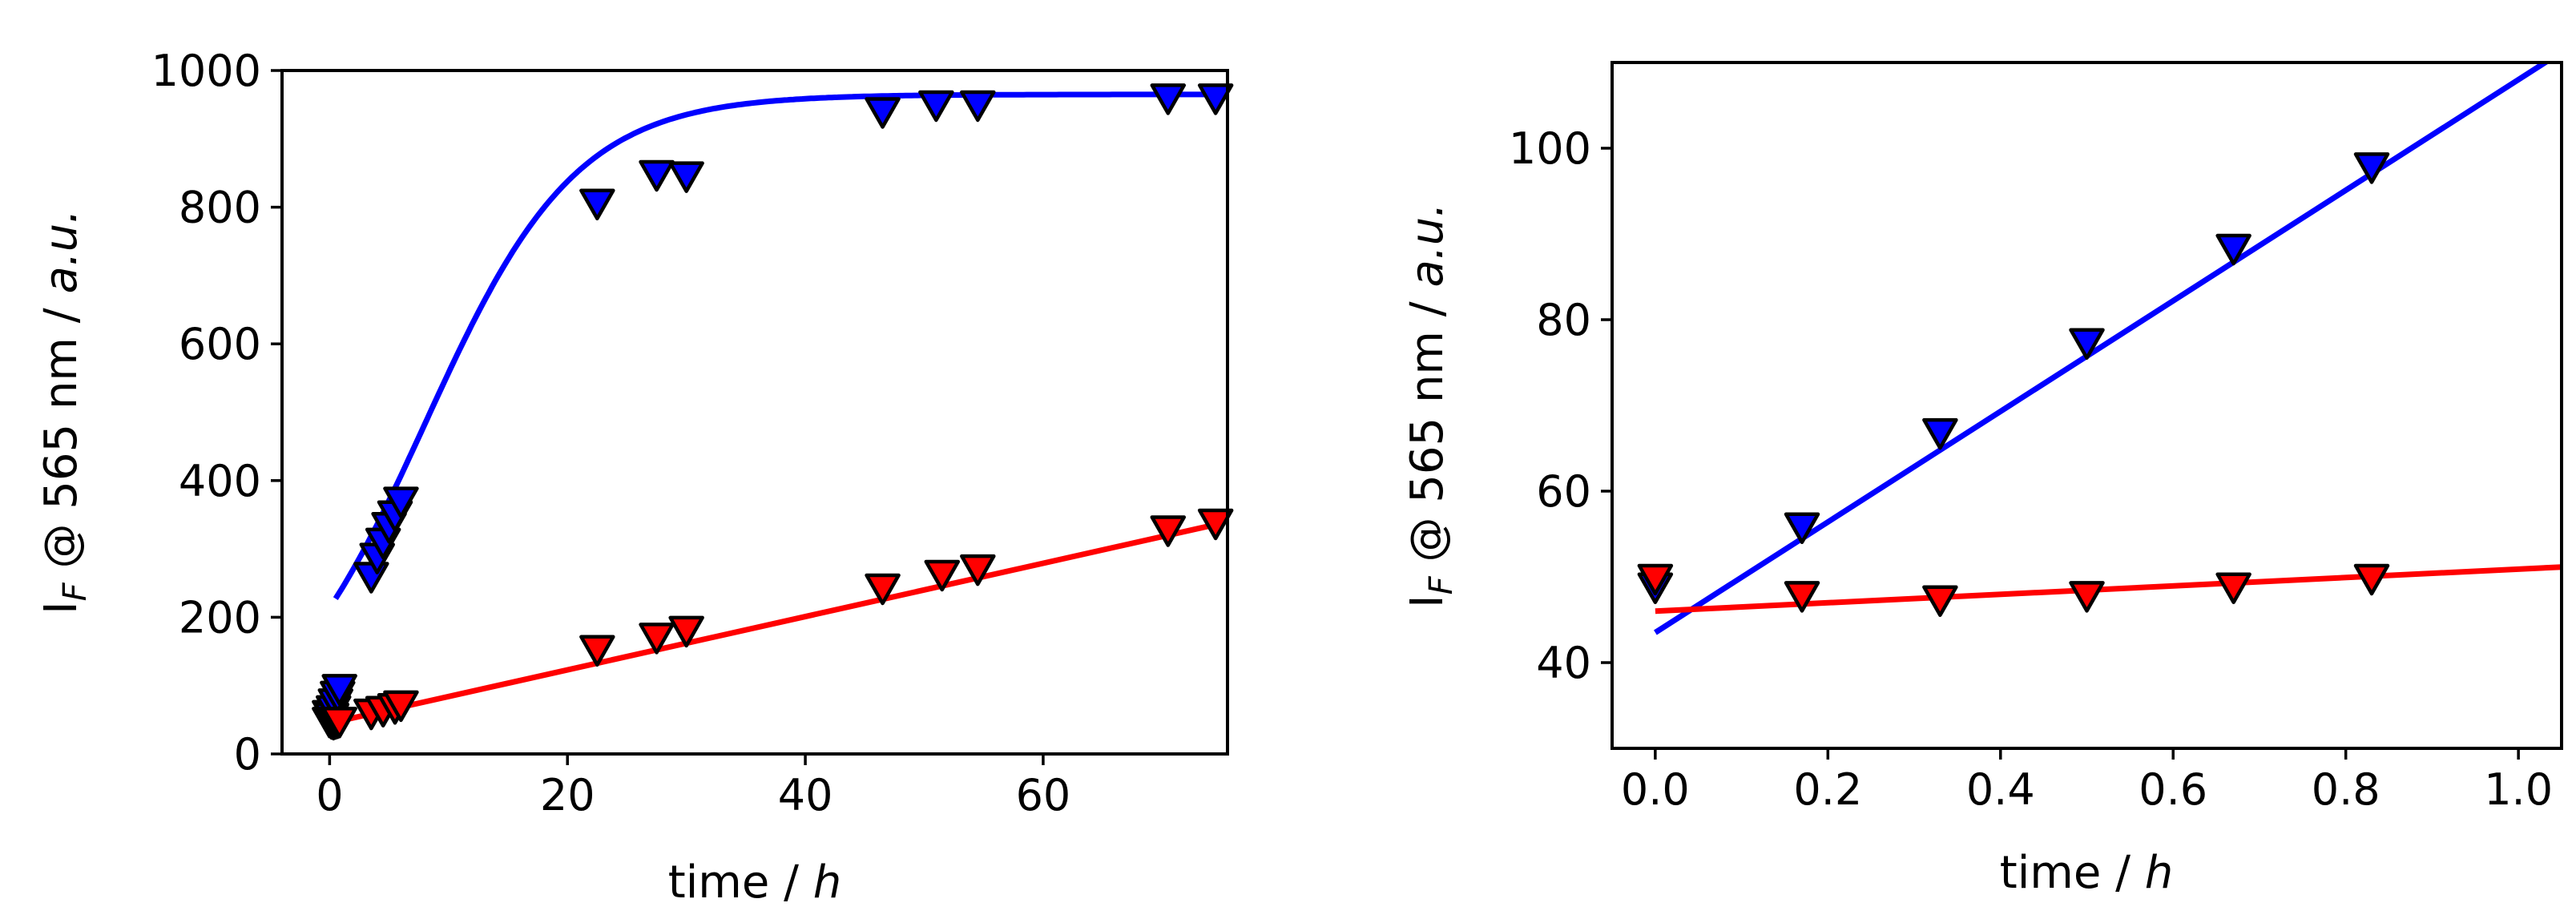 The width and height of the screenshot is (2576, 923). Describe the element at coordinates (1043, 795) in the screenshot. I see `chart-left-xtick-label: 60` at that location.